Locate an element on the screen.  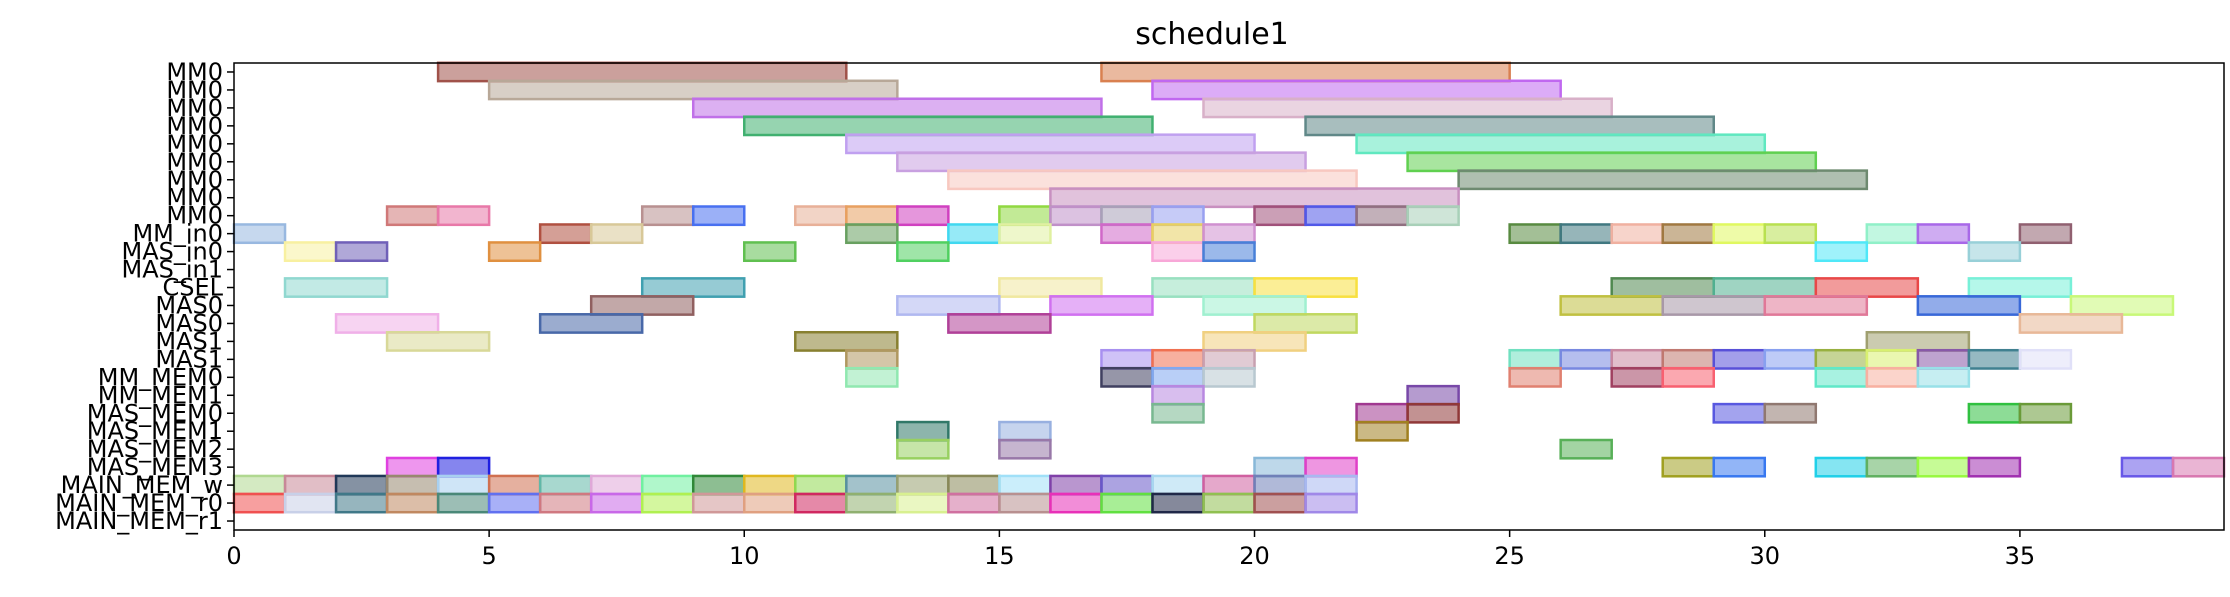
x-tick-label: 20 is located at coordinates (1254, 556).